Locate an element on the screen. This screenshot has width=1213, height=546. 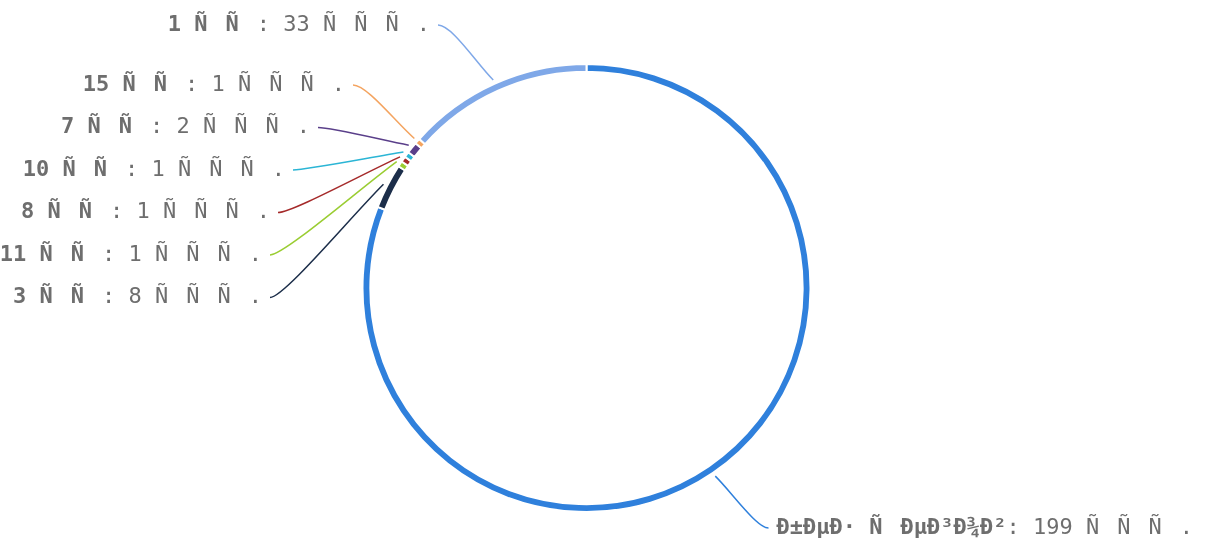
slice-label: Ð±ÐµÐ· ÑÐµÐ³Ð¾Ð² is located at coordinates (891, 526).